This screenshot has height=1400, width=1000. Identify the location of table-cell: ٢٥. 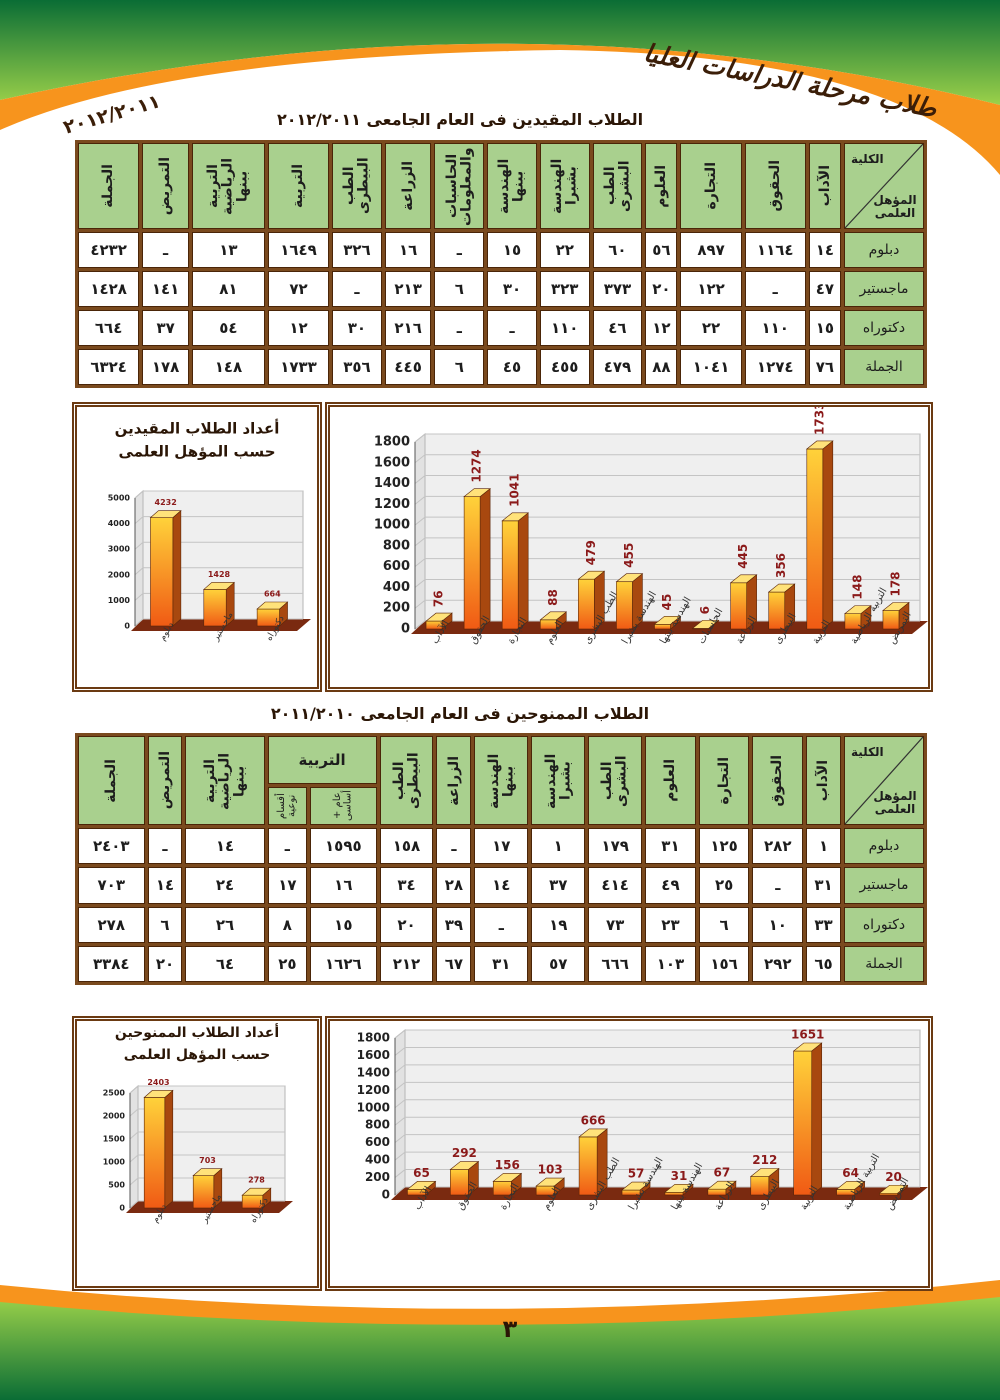
(724, 885).